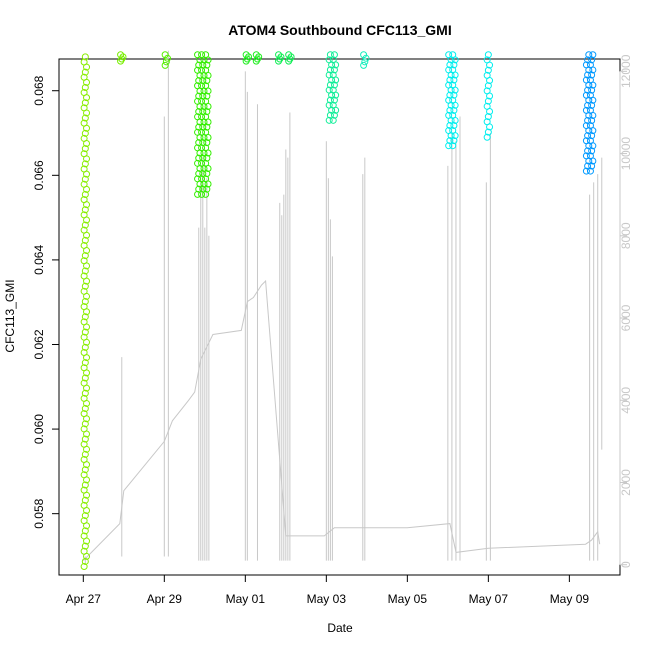  I want to click on y-tick-label: 0.058, so click(39, 513).